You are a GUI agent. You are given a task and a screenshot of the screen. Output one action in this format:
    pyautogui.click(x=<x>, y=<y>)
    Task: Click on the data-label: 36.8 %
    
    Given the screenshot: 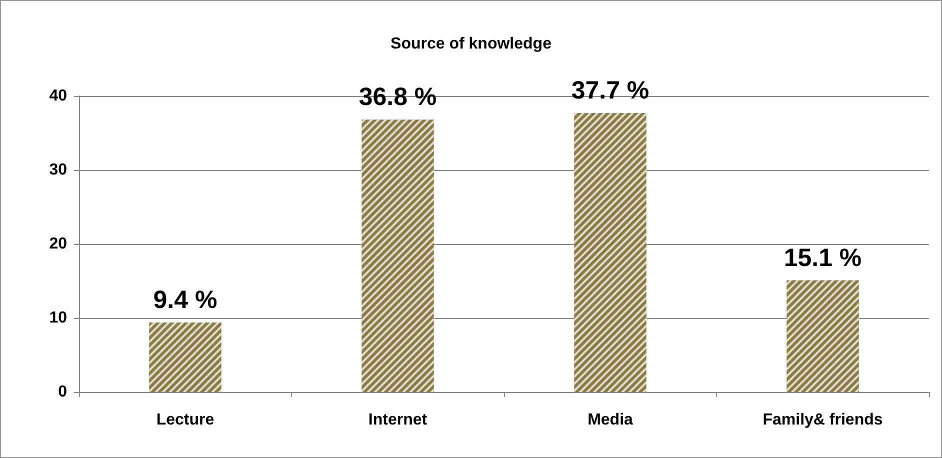 What is the action you would take?
    pyautogui.click(x=397, y=97)
    